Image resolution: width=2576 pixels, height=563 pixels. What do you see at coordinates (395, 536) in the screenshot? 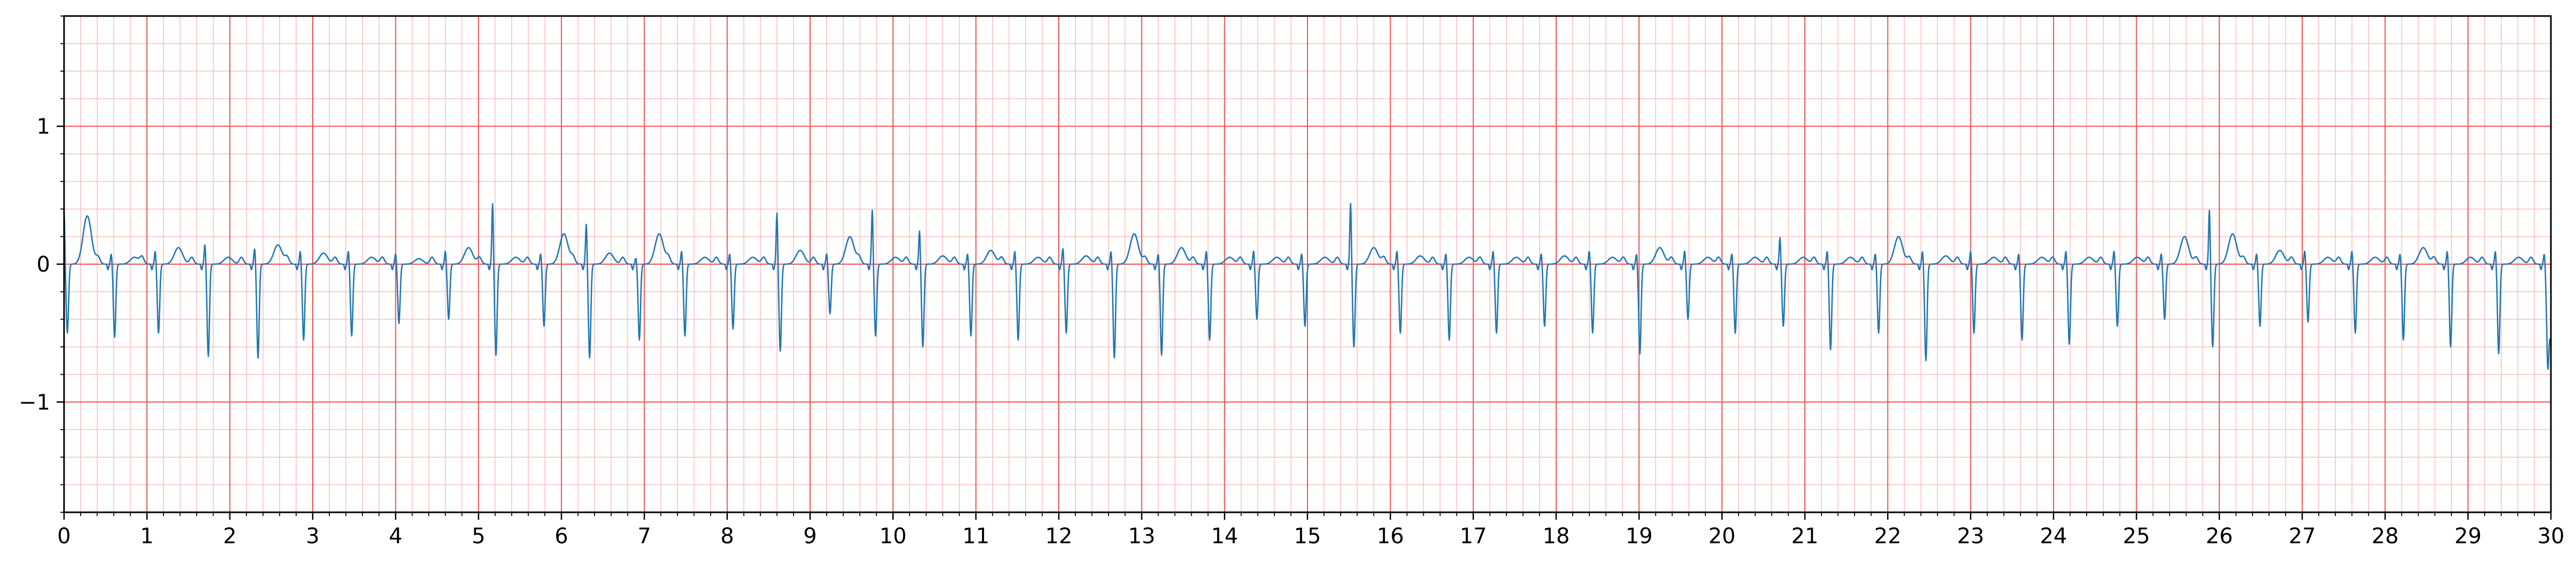
I see `x-tick-label: 4` at bounding box center [395, 536].